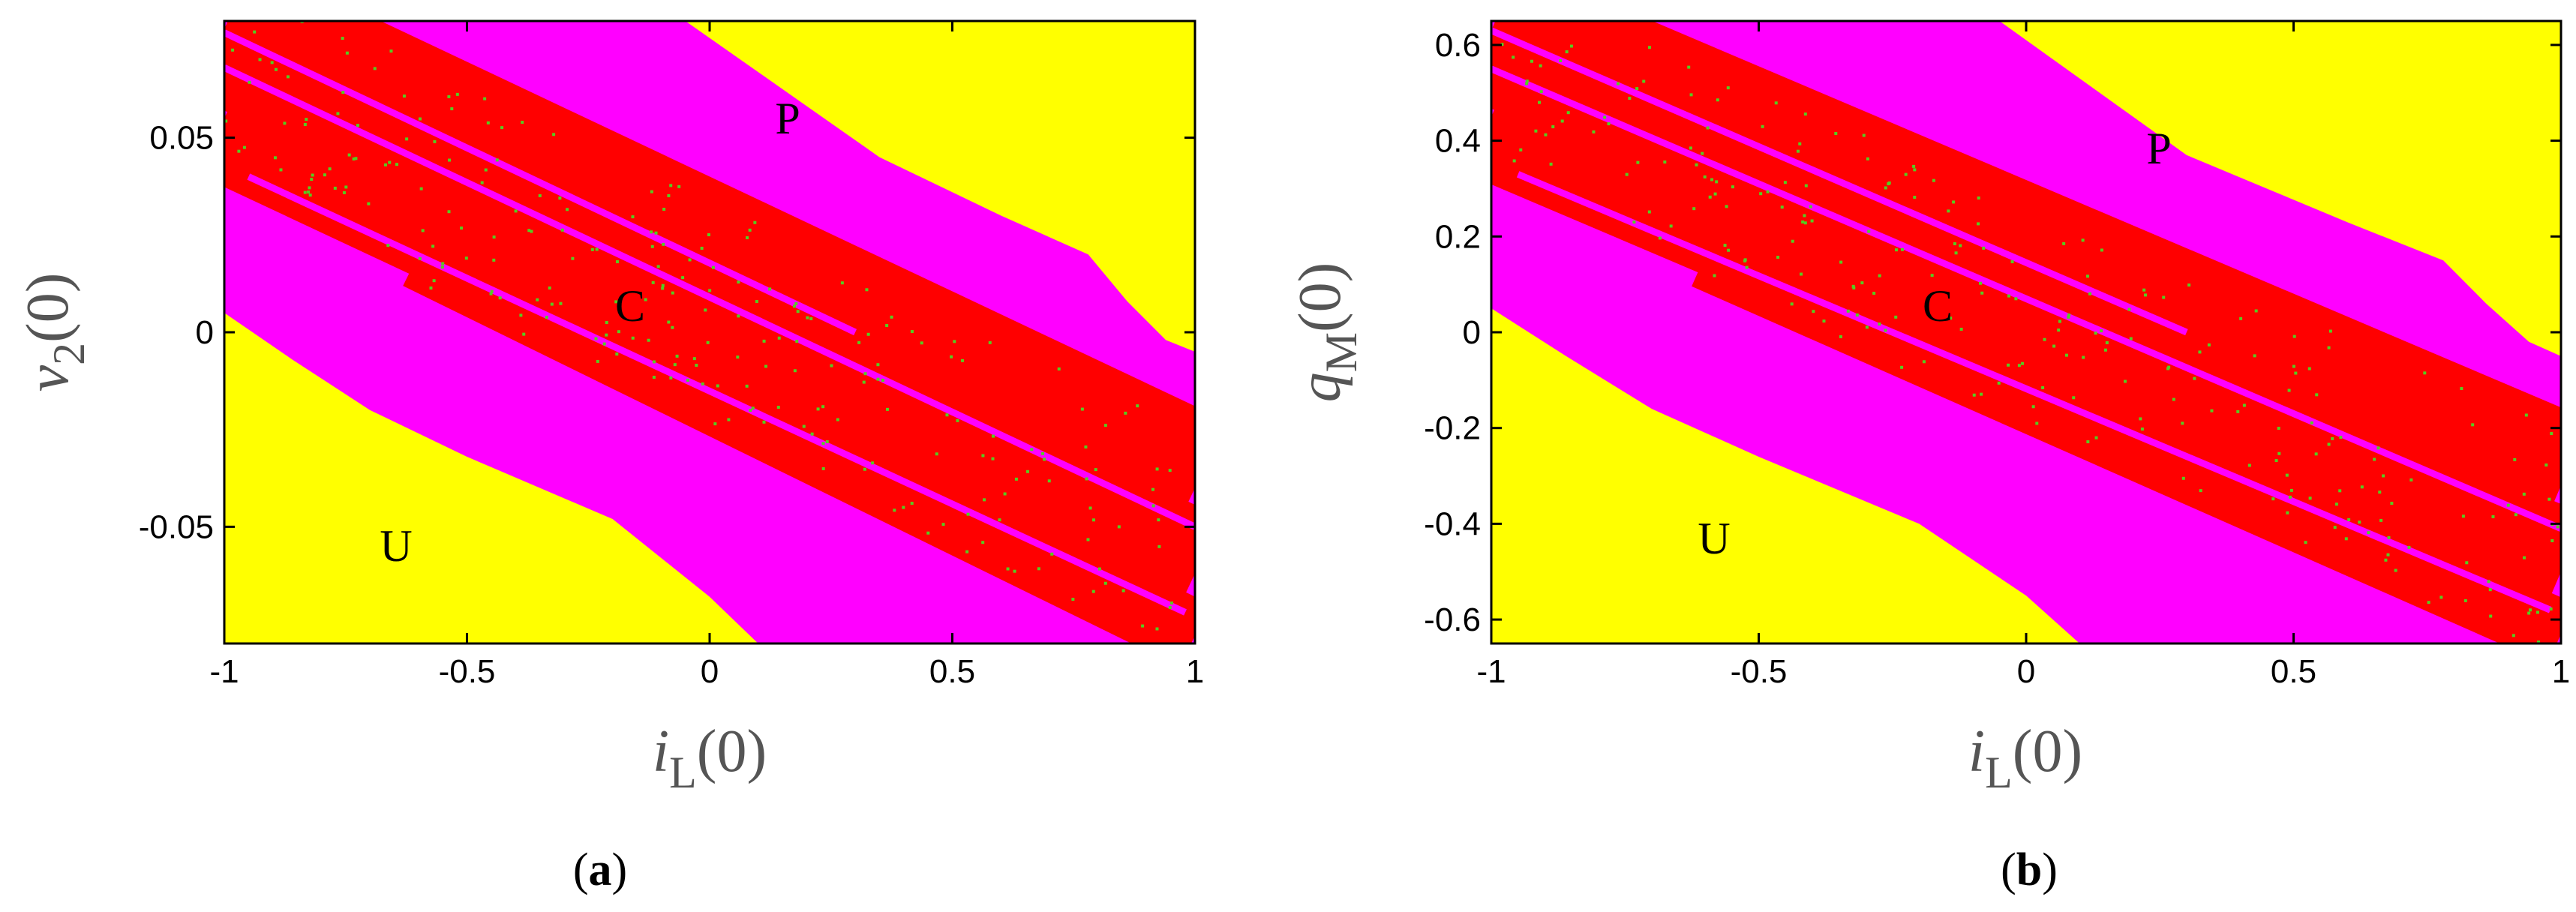  What do you see at coordinates (1452, 428) in the screenshot?
I see `panel-b-y-tick-label: -0.2` at bounding box center [1452, 428].